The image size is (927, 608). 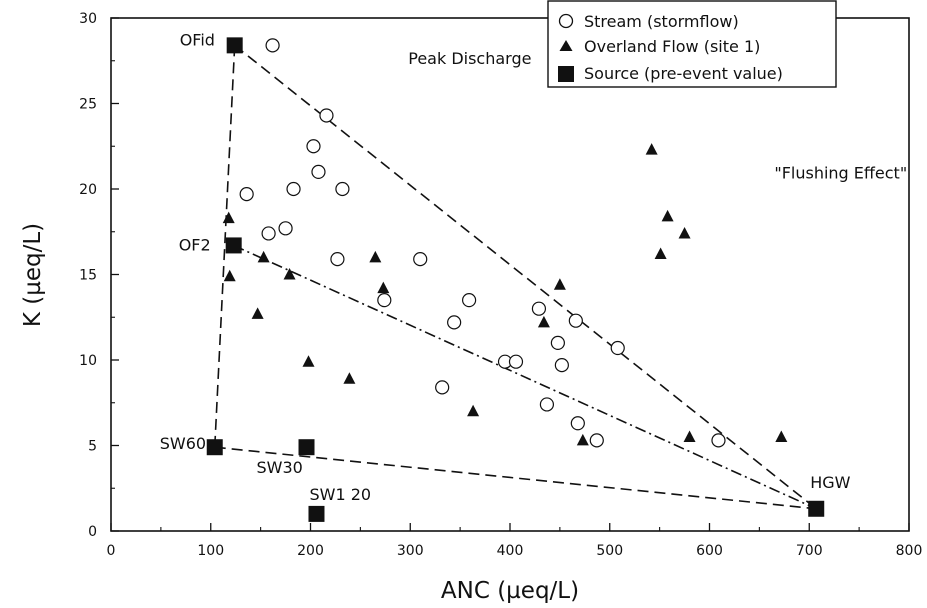 I want to click on x-tick-label: 700, so click(x=809, y=551).